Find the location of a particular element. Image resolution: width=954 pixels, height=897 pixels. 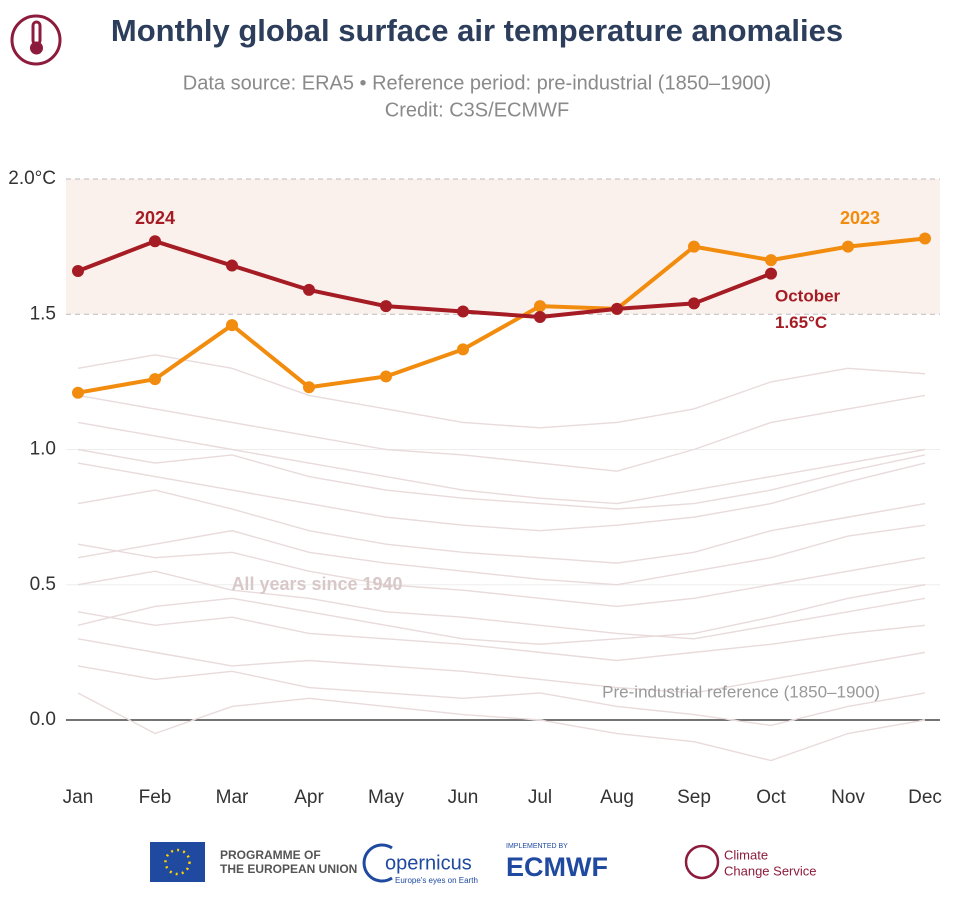

copernicus-c is located at coordinates (377, 863).